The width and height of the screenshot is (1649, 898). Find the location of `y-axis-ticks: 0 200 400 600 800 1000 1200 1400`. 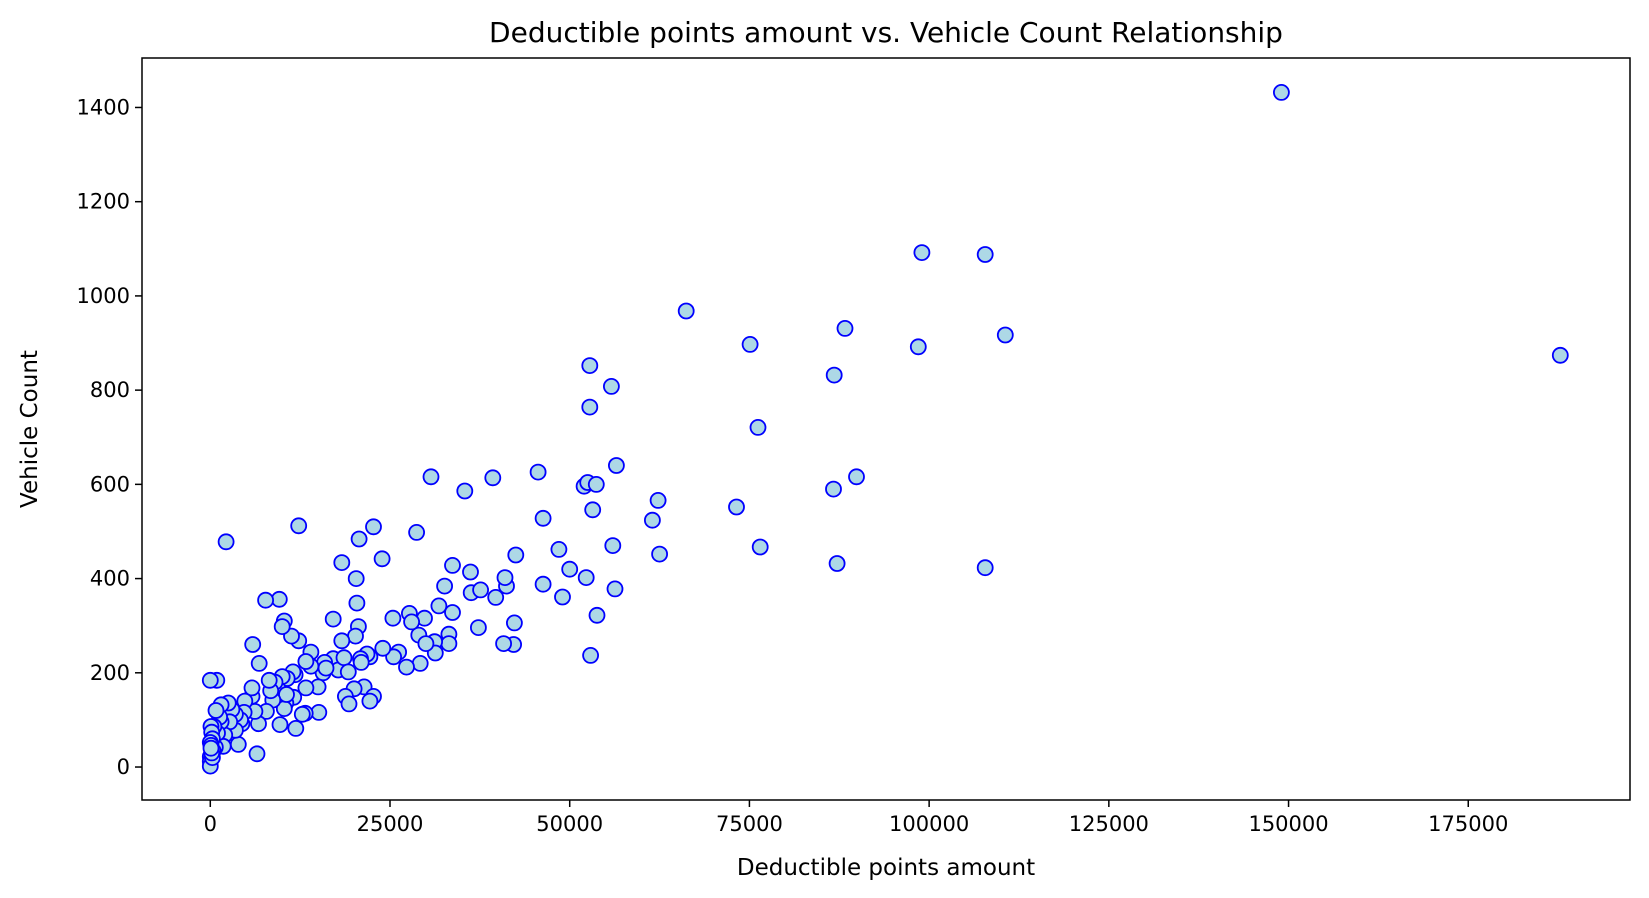

y-axis-ticks: 0 200 400 600 800 1000 1200 1400 is located at coordinates (109, 437).